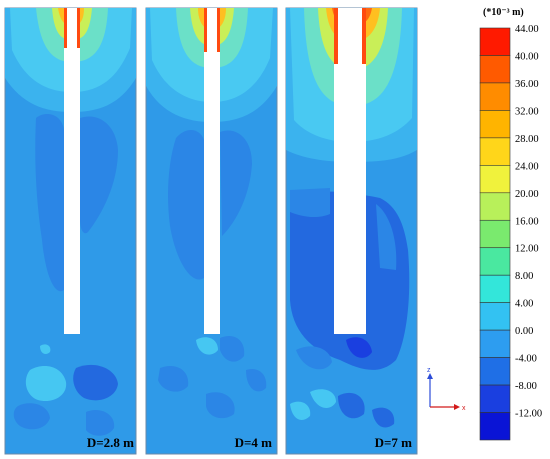  I want to click on panel-label-d7: D=7 m, so click(394, 442).